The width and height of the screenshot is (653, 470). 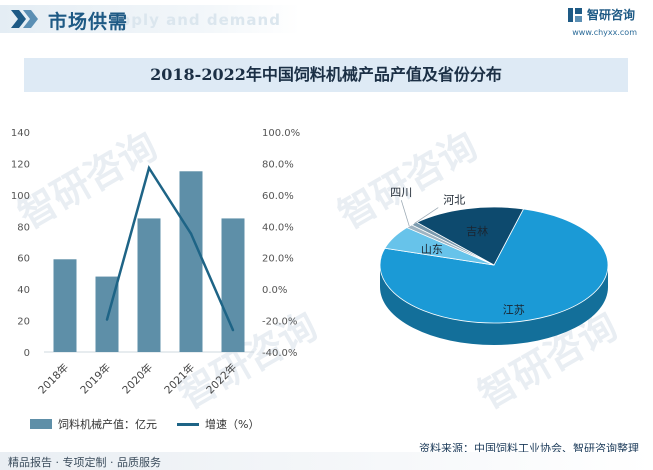 I want to click on pie-label: 江苏, so click(x=514, y=309).